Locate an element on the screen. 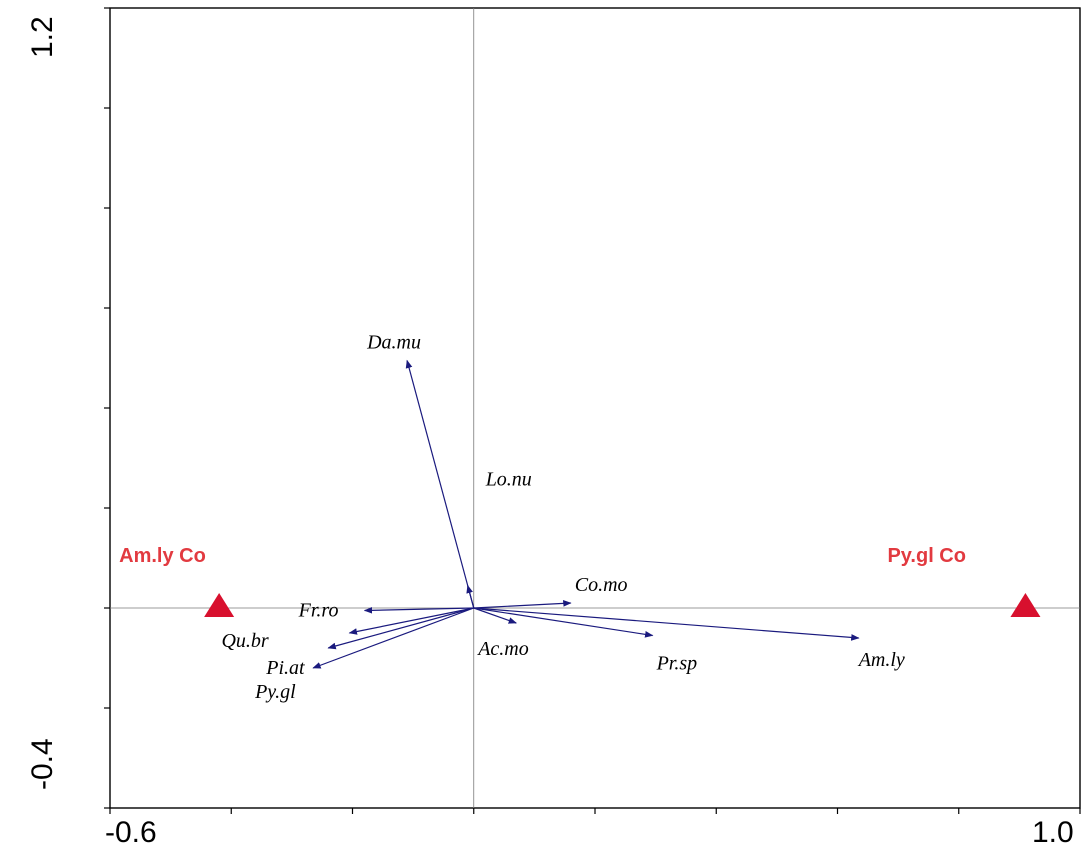 The height and width of the screenshot is (850, 1082). sample-marker-am-ly-co is located at coordinates (219, 605).